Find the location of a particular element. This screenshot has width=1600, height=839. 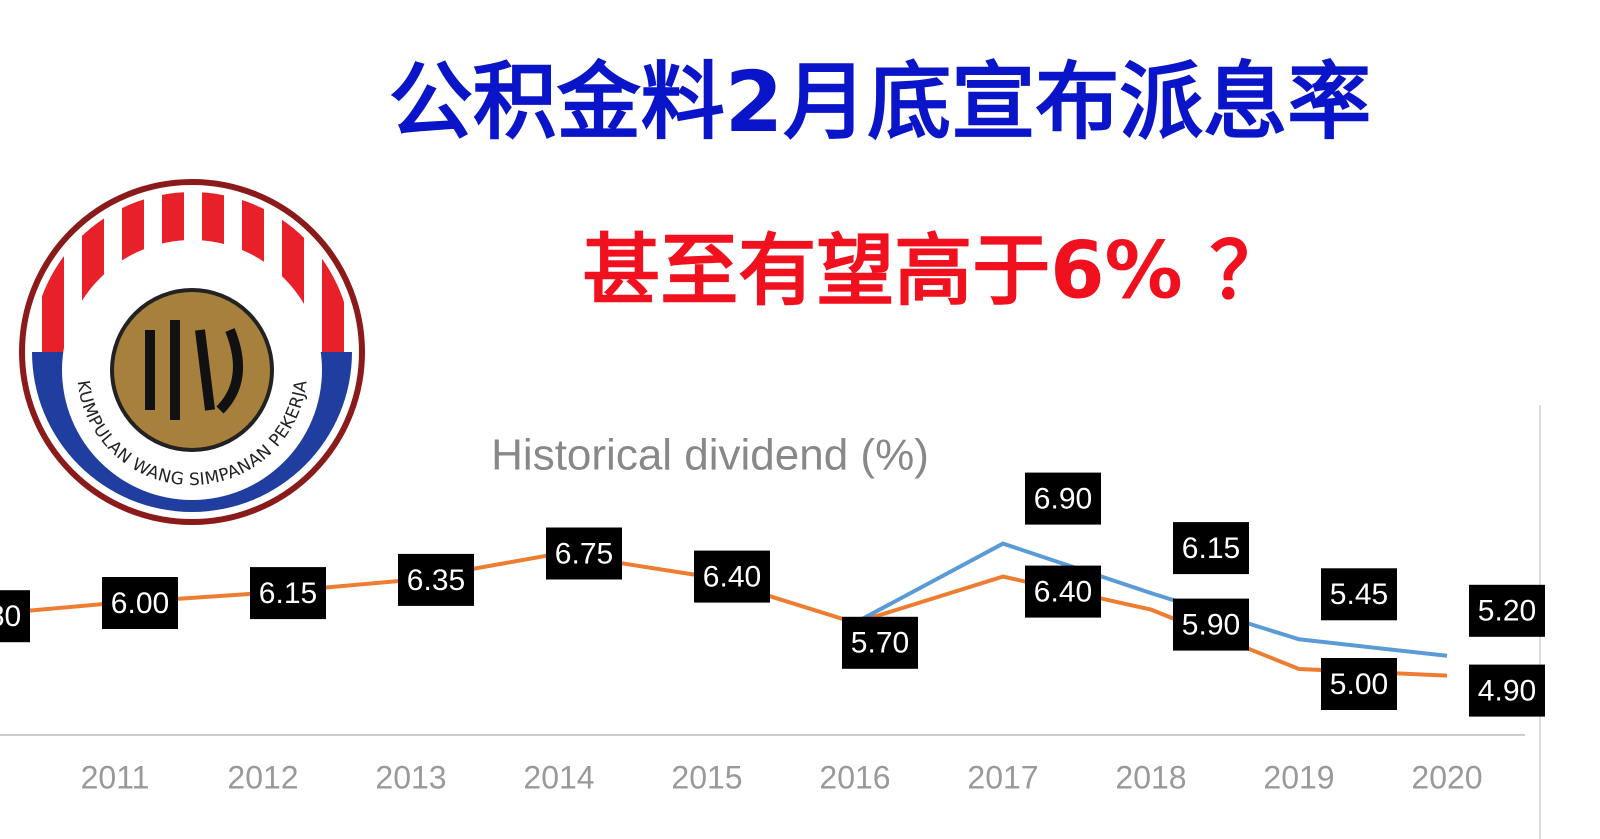

value-label: 5.00 is located at coordinates (1359, 684).